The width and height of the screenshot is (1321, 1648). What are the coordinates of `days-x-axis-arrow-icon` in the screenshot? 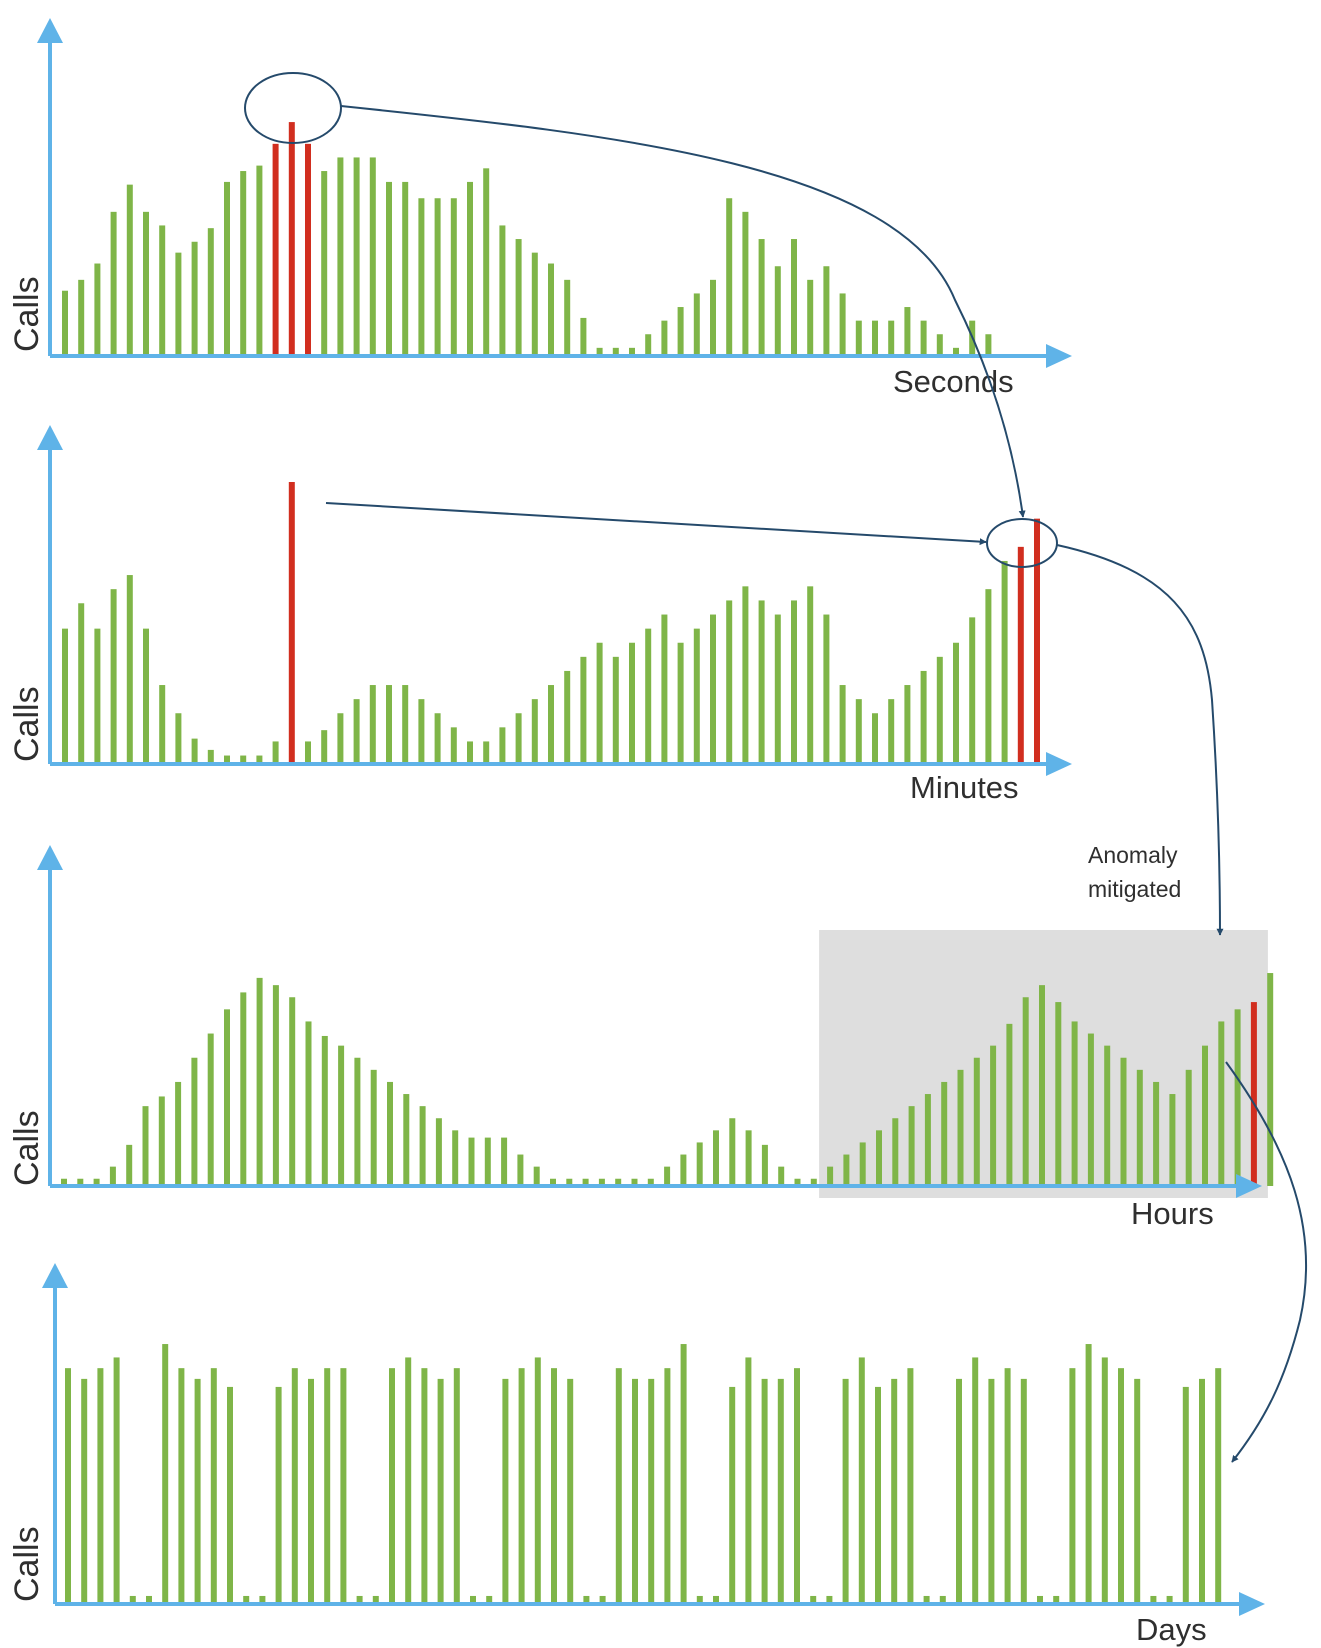 It's located at (1252, 1604).